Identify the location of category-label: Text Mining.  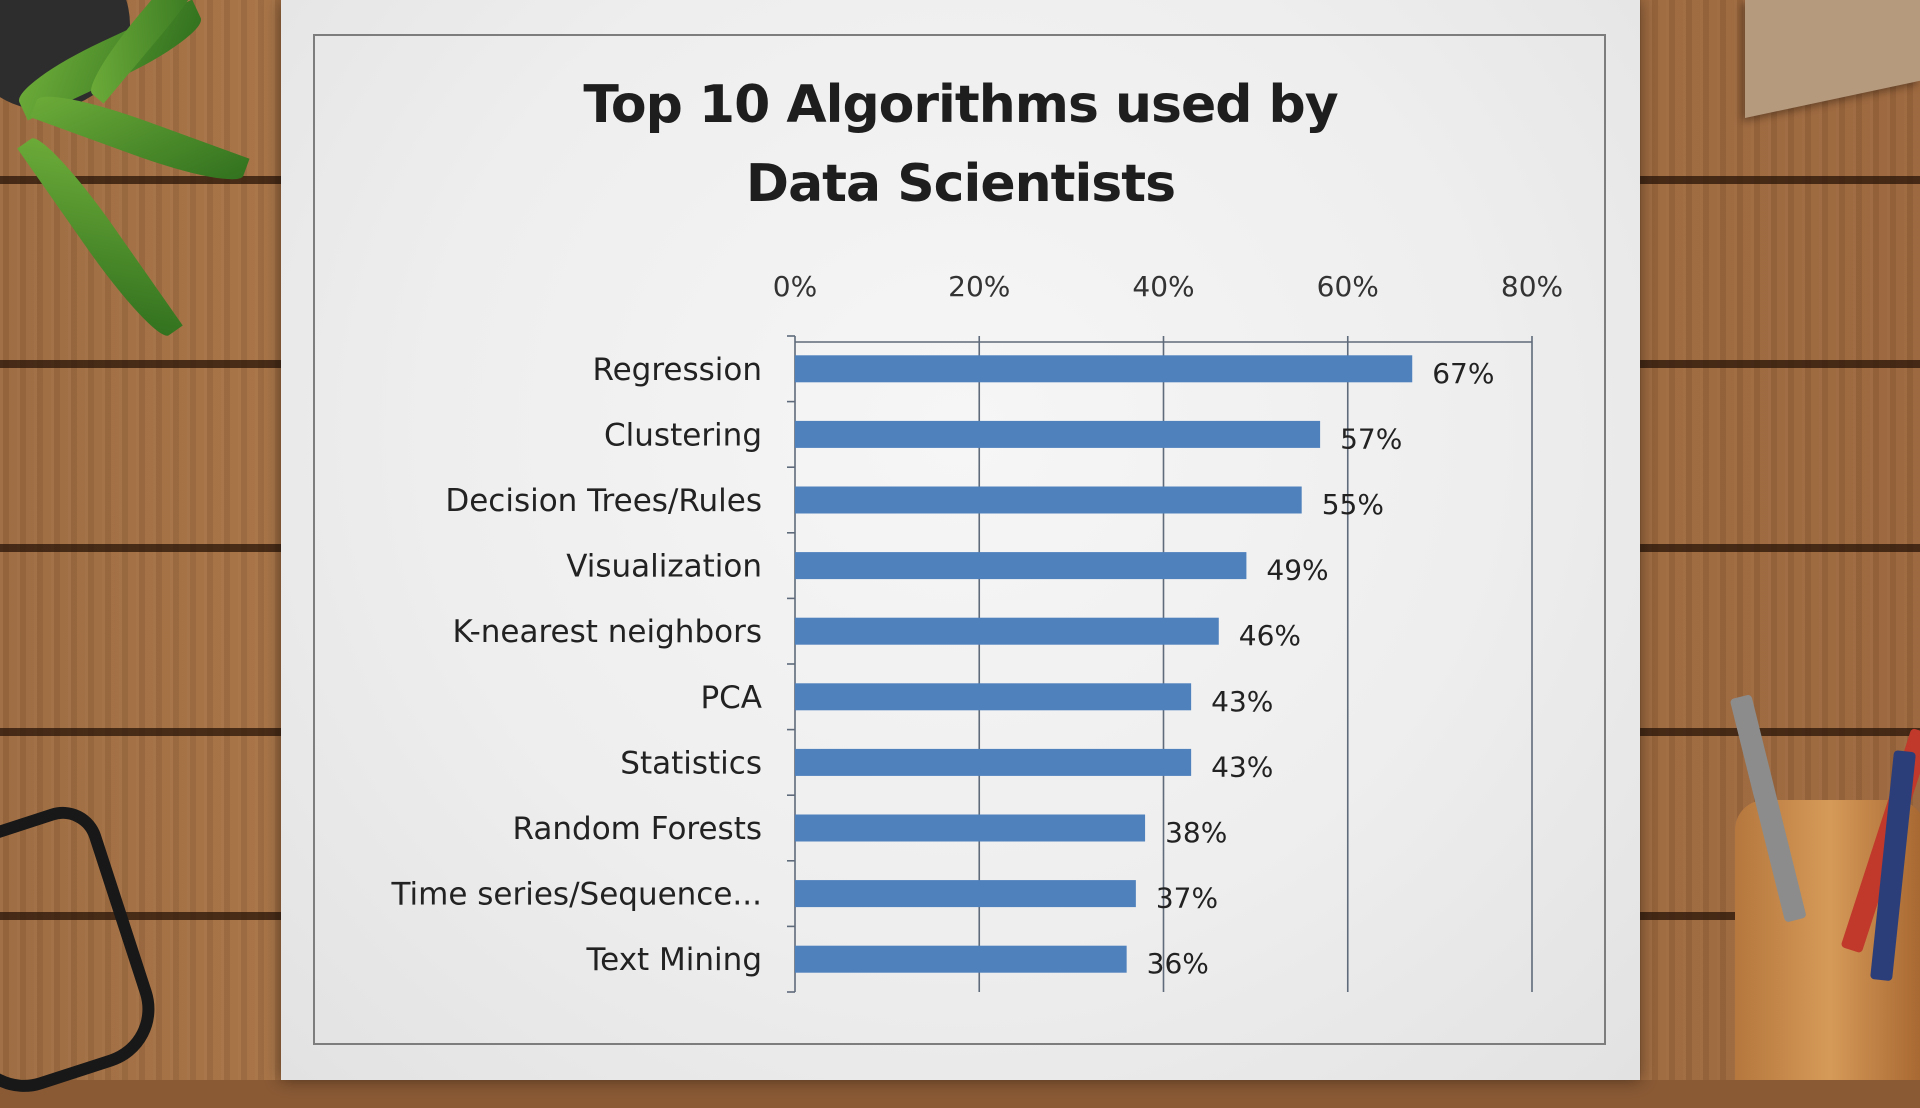
(674, 960).